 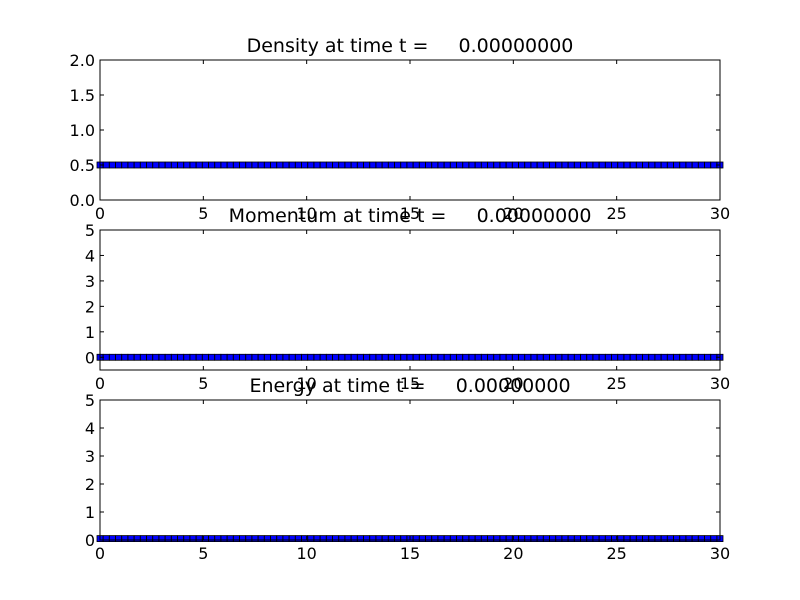 I want to click on density-x-tick-label: 30, so click(x=720, y=213).